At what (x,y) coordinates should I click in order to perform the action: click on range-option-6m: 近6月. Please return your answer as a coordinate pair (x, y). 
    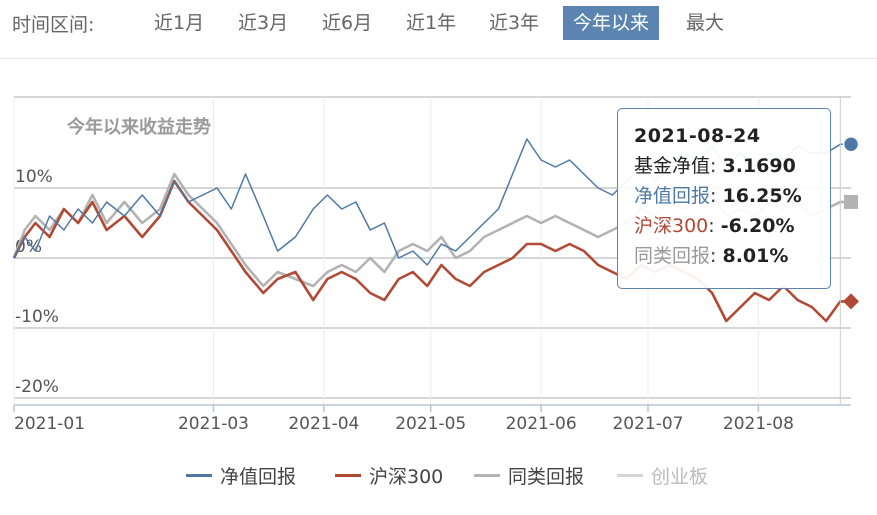
    Looking at the image, I should click on (347, 23).